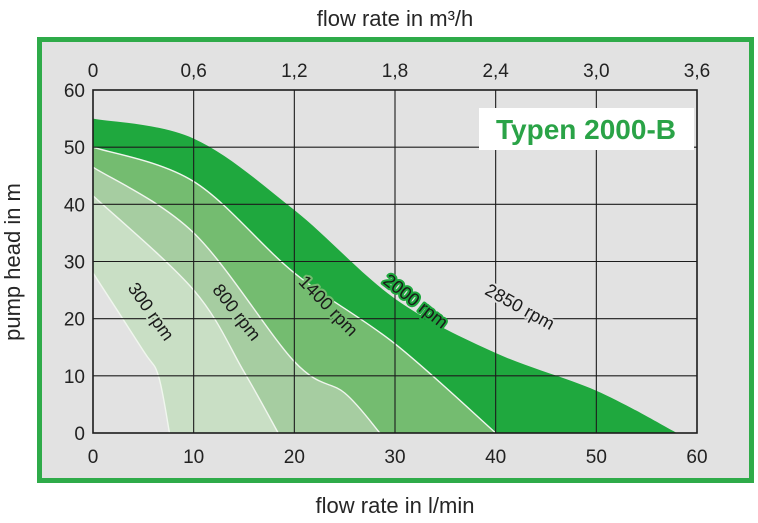 This screenshot has width=758, height=523. What do you see at coordinates (74, 263) in the screenshot?
I see `left-tick-label: 30` at bounding box center [74, 263].